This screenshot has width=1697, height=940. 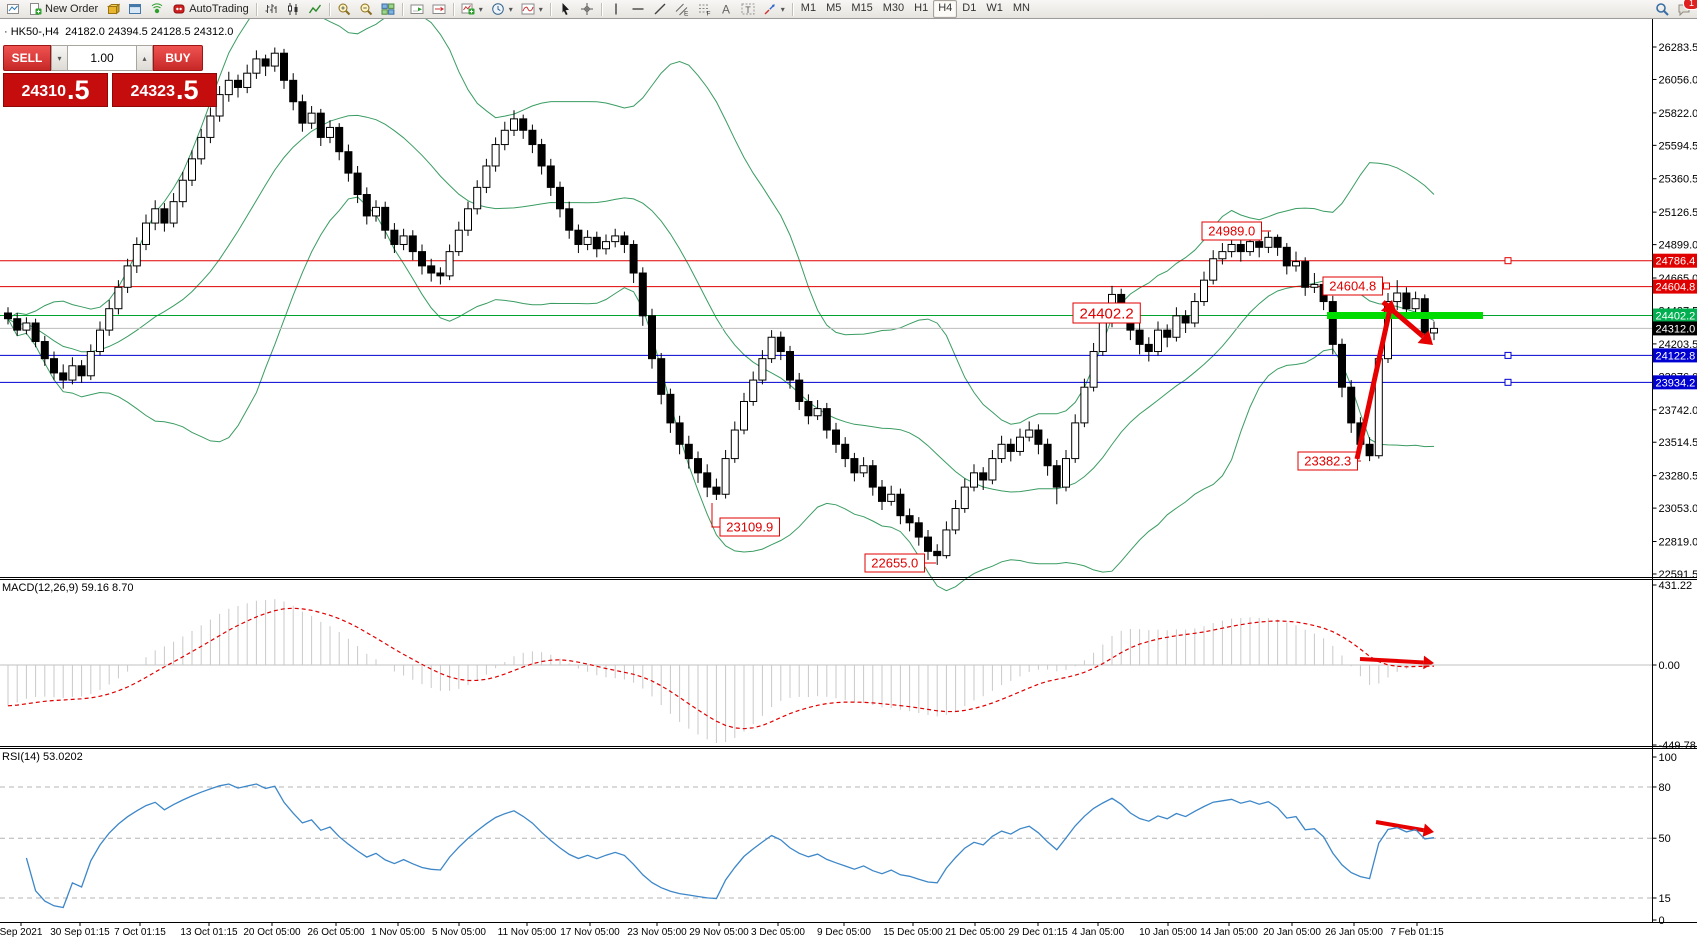 I want to click on time-tick-label: Sep 2021, so click(x=21, y=932).